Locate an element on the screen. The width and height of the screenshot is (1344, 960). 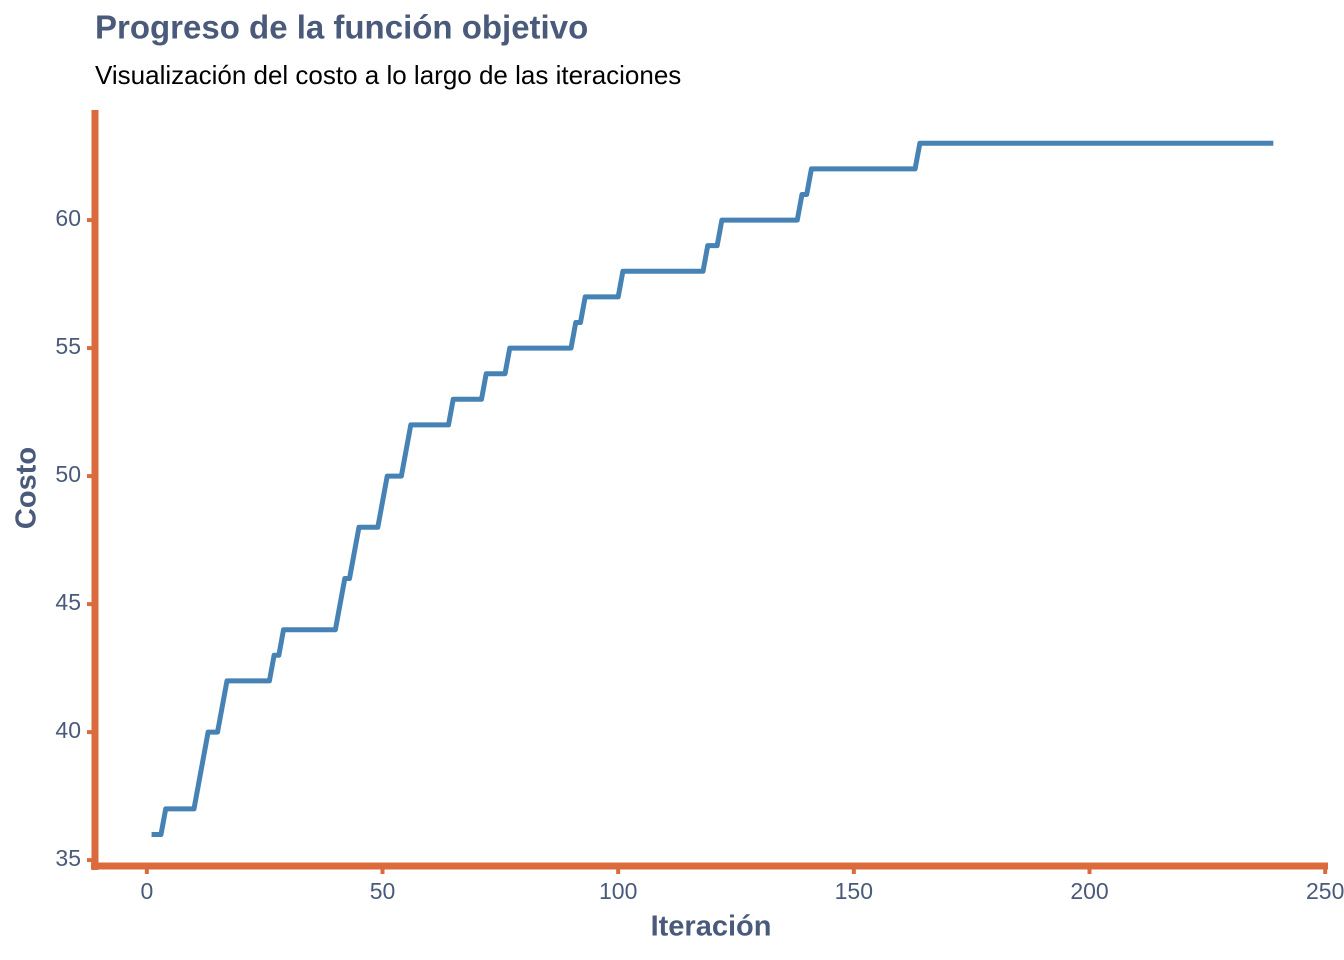
x-tick-label: 200 is located at coordinates (1089, 891).